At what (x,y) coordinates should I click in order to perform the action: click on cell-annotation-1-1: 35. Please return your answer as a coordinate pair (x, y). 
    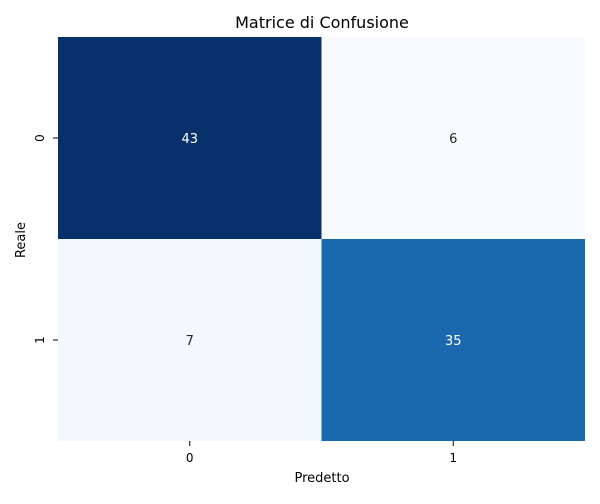
    Looking at the image, I should click on (453, 341).